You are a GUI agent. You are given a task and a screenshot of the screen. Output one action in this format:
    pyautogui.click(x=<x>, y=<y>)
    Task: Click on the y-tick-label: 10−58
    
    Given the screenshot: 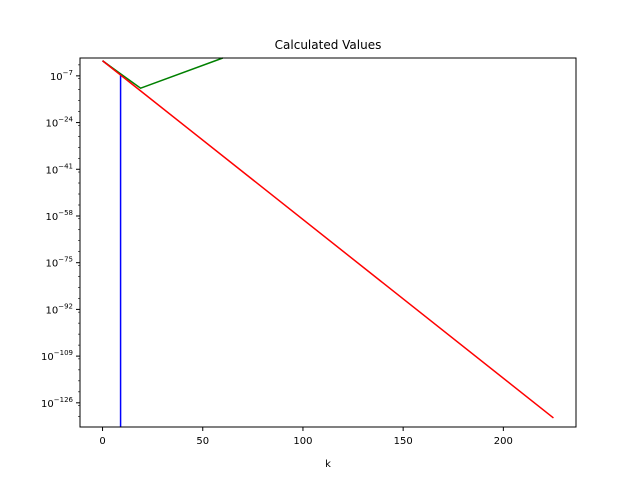 What is the action you would take?
    pyautogui.click(x=59, y=216)
    